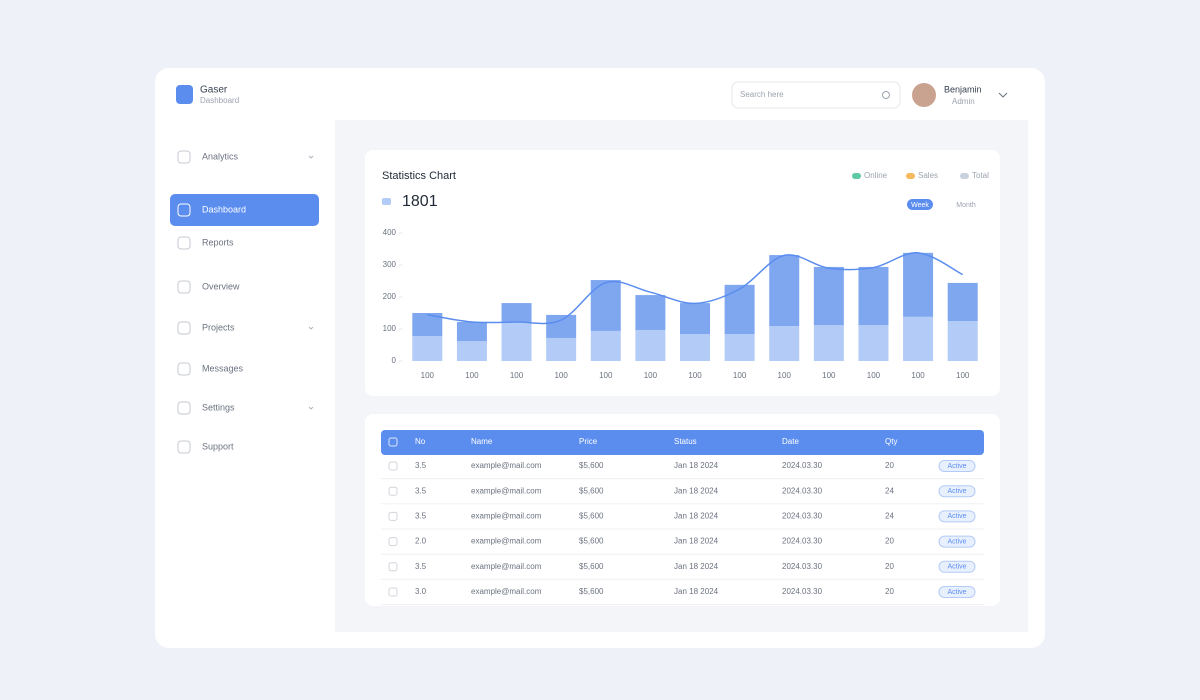 Image resolution: width=1200 pixels, height=700 pixels. What do you see at coordinates (966, 205) in the screenshot?
I see `toggle-label: Month` at bounding box center [966, 205].